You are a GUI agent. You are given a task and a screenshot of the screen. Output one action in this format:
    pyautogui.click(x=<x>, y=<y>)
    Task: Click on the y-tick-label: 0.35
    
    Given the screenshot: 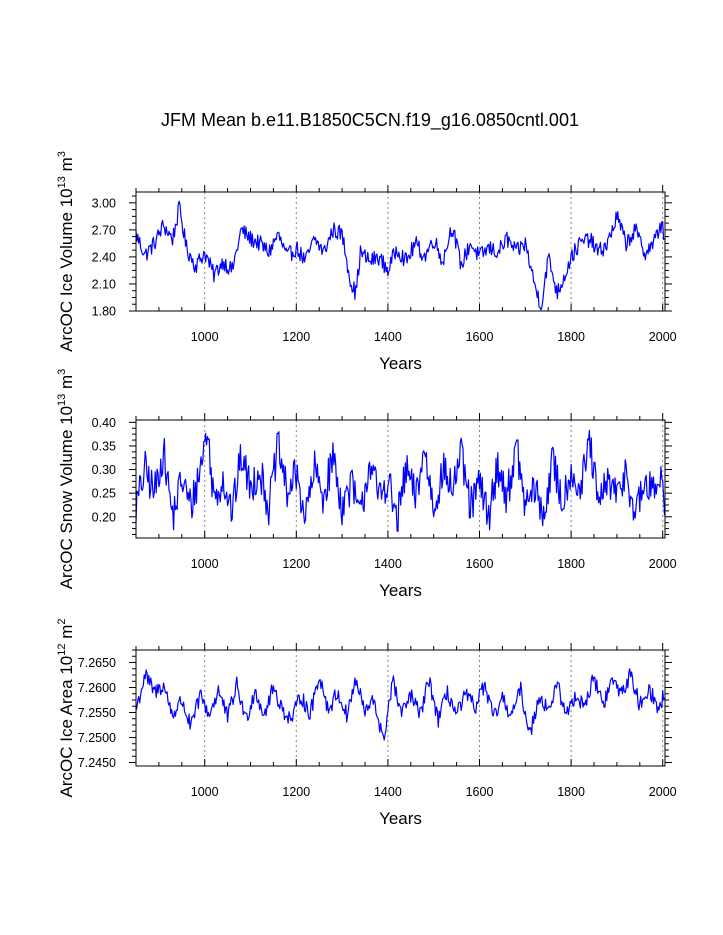 What is the action you would take?
    pyautogui.click(x=104, y=446)
    